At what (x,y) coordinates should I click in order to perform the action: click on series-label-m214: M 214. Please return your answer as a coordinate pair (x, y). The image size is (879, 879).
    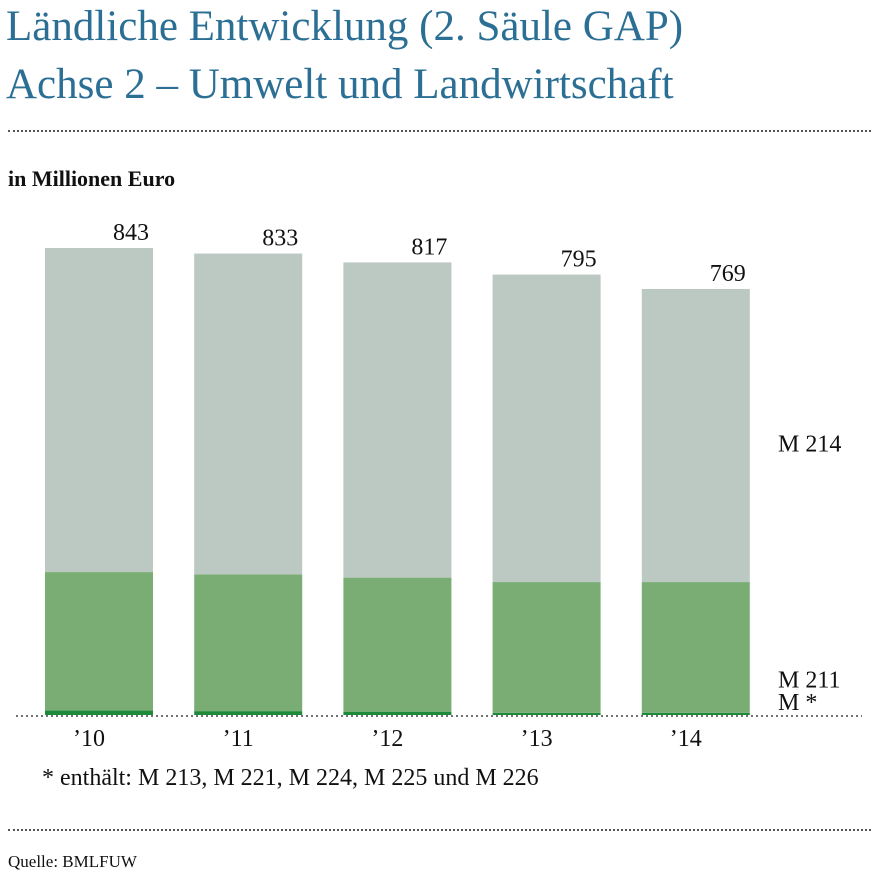
    Looking at the image, I should click on (809, 445).